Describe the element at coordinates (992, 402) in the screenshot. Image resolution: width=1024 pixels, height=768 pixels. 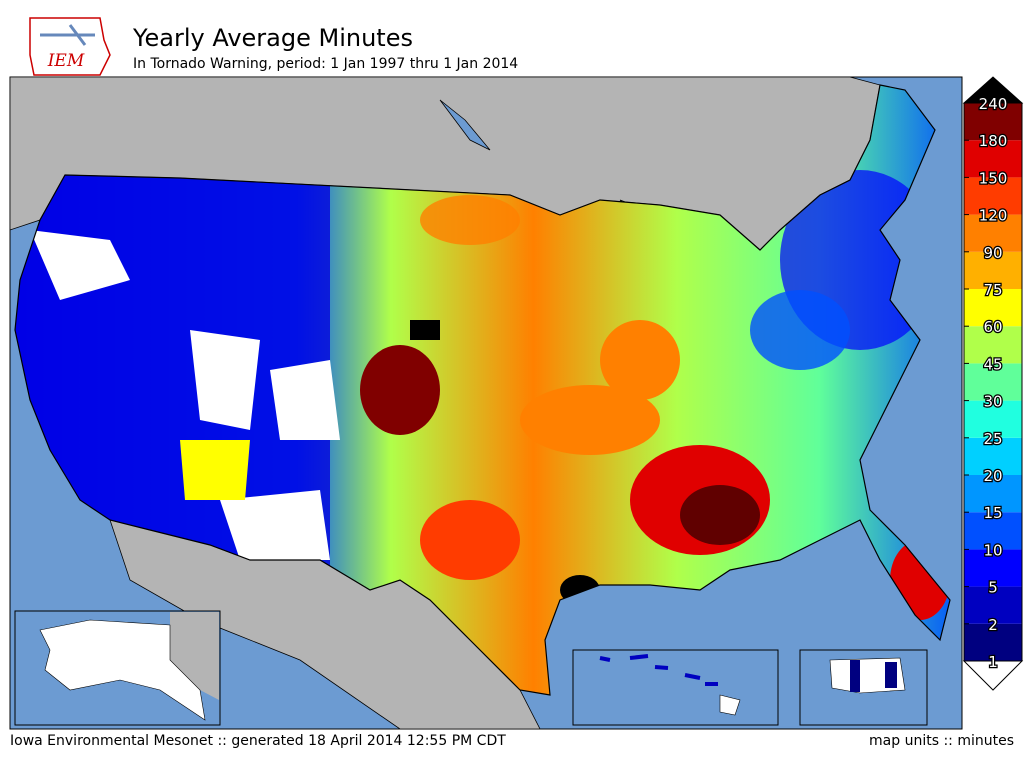
I see `colorbar-label: 30` at that location.